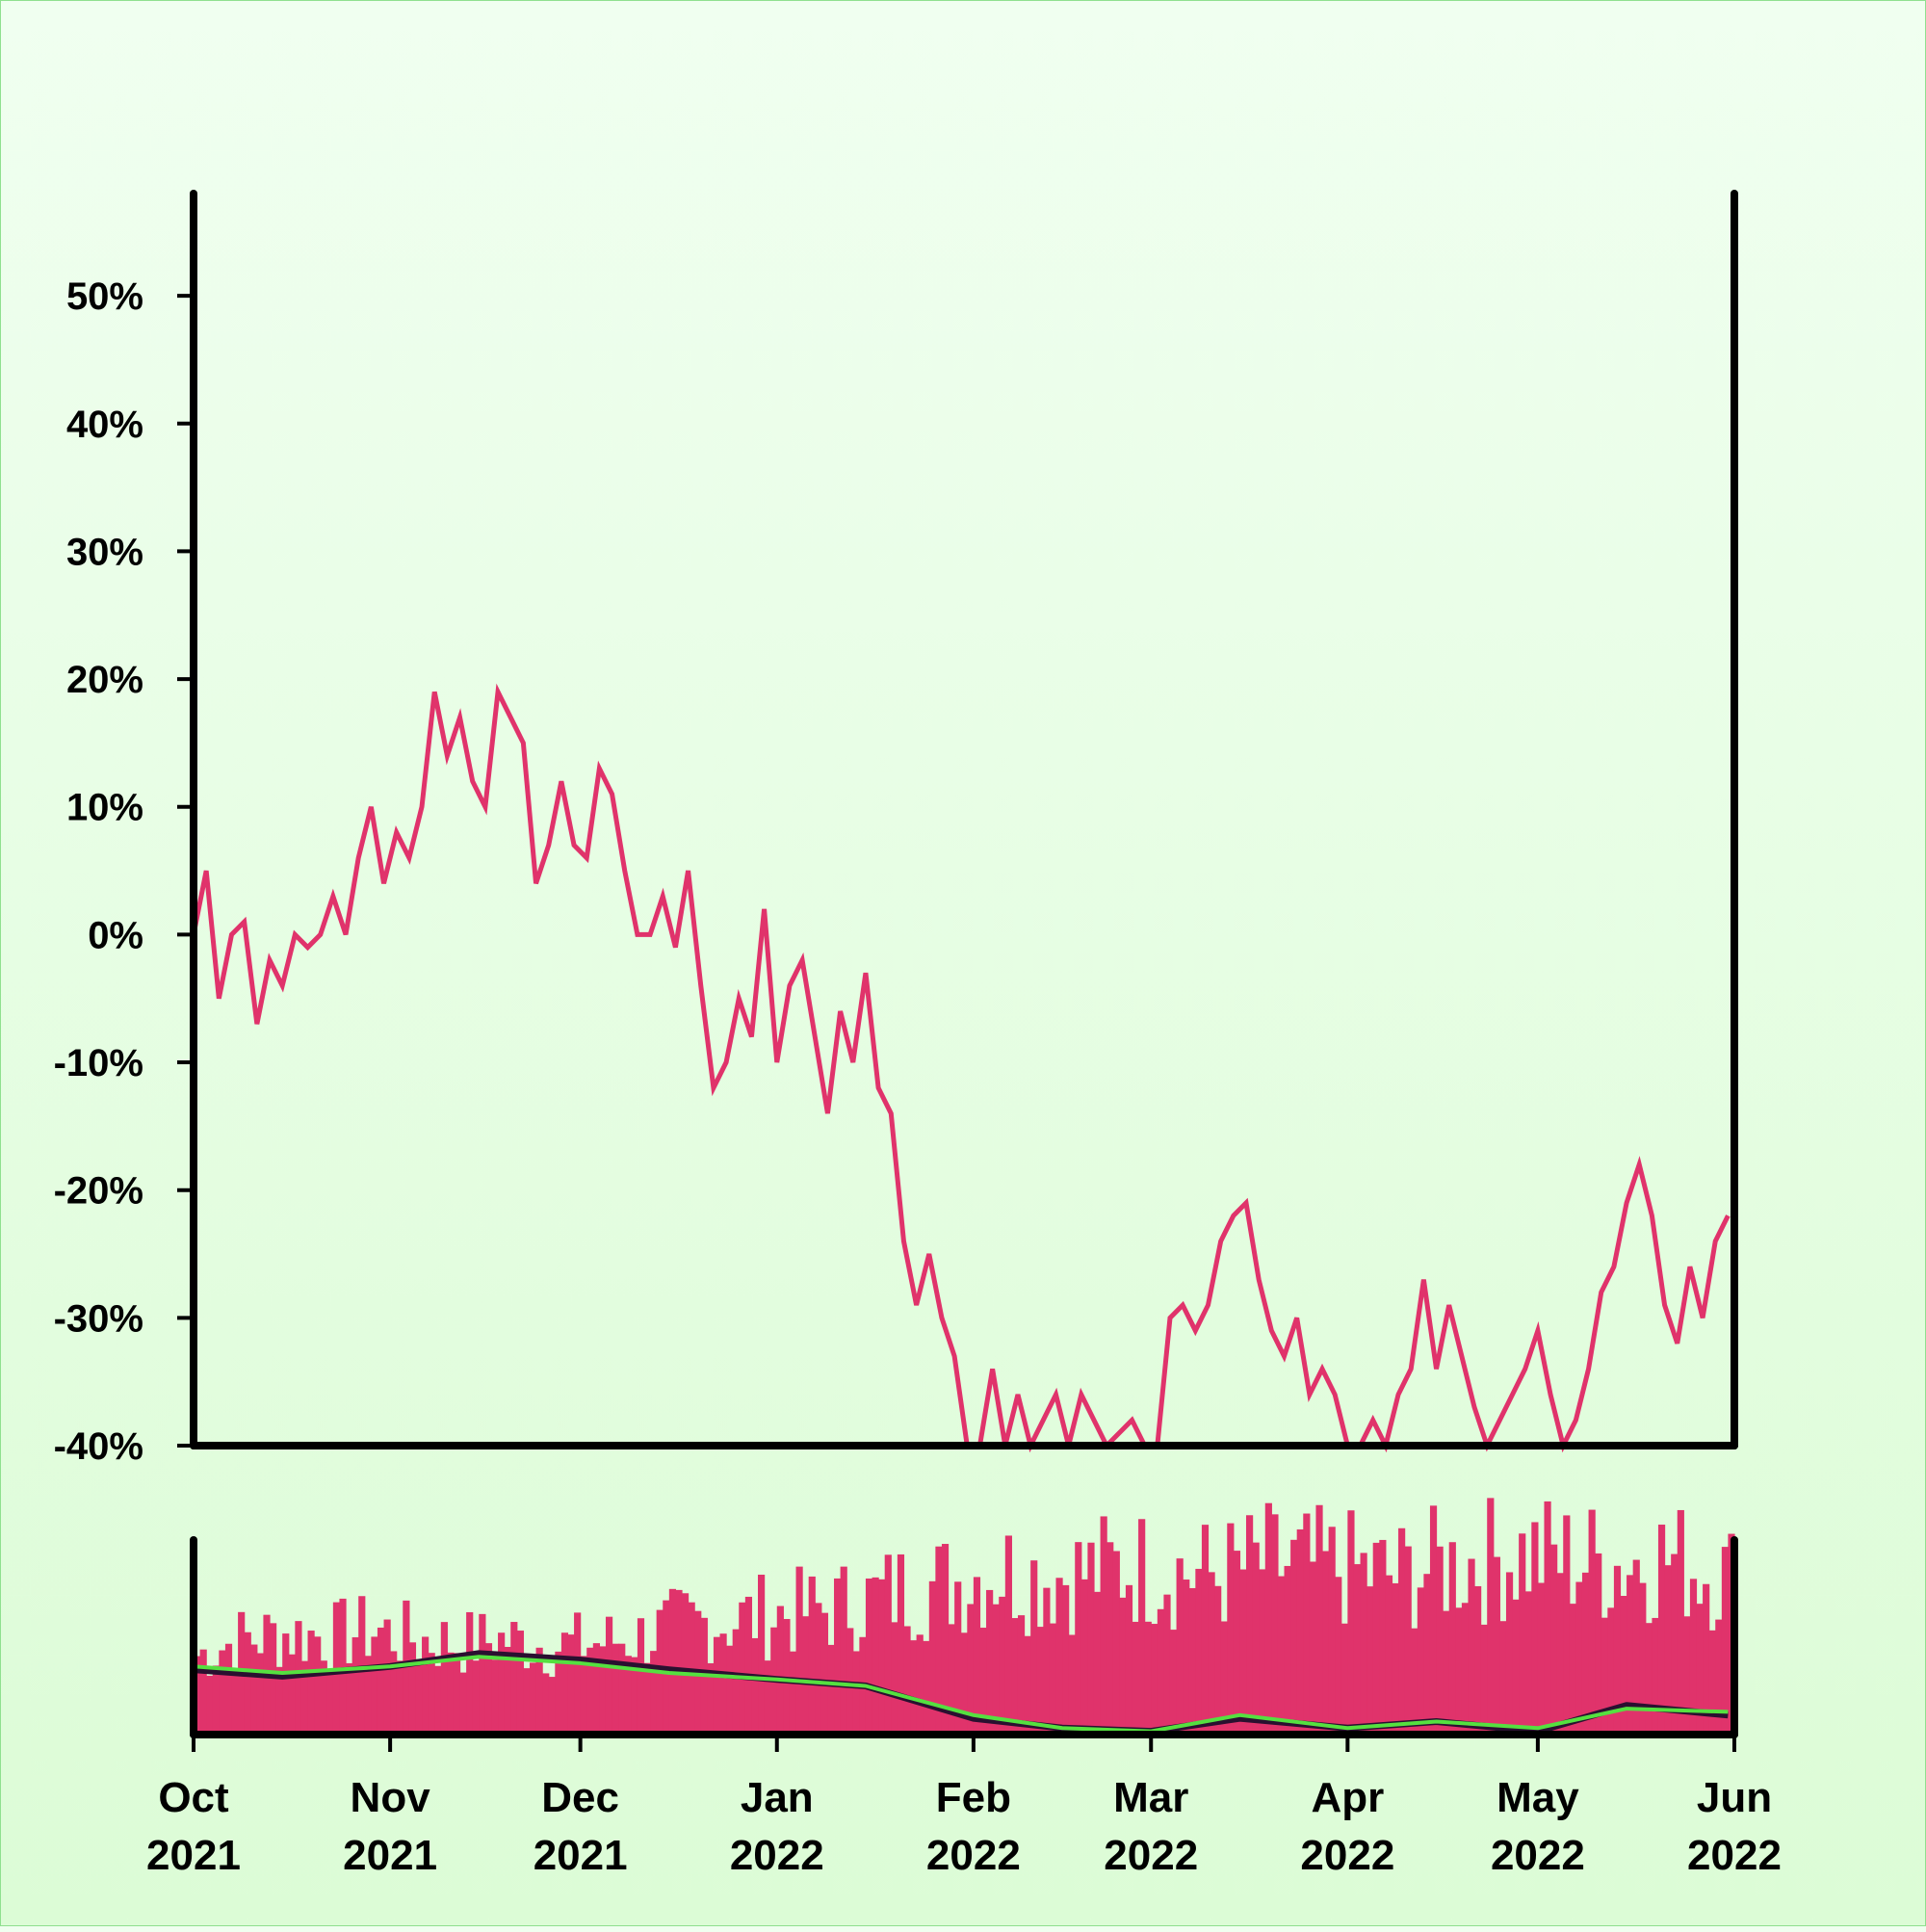 The width and height of the screenshot is (1926, 1932). I want to click on x-tick-label-month: Apr, so click(1347, 1797).